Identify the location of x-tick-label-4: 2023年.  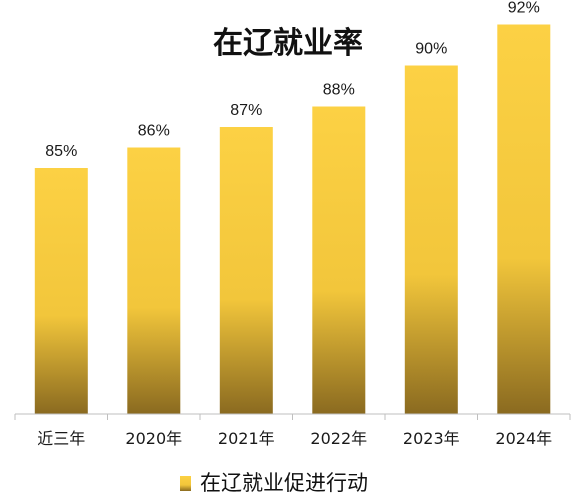
(431, 438).